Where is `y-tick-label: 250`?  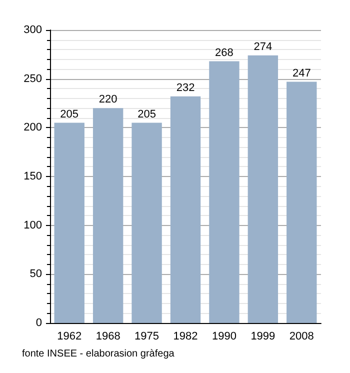 y-tick-label: 250 is located at coordinates (33, 78).